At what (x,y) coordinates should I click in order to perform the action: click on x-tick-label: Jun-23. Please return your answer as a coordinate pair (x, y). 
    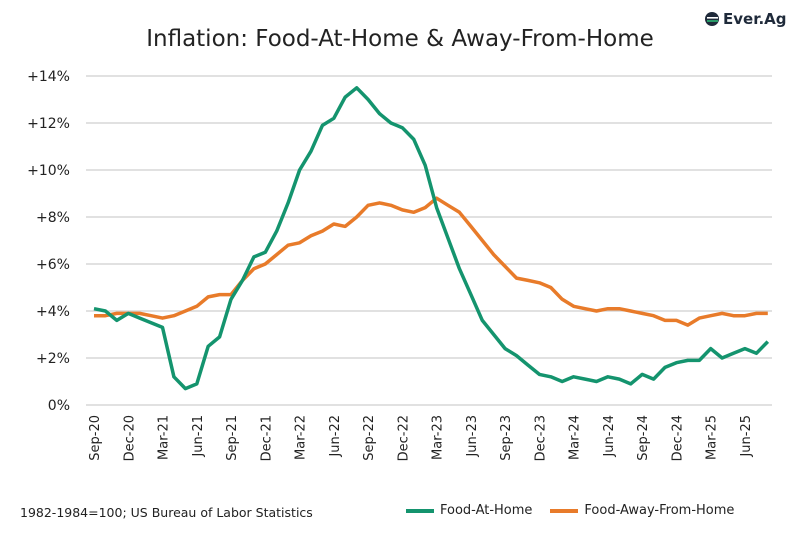
    Looking at the image, I should click on (472, 436).